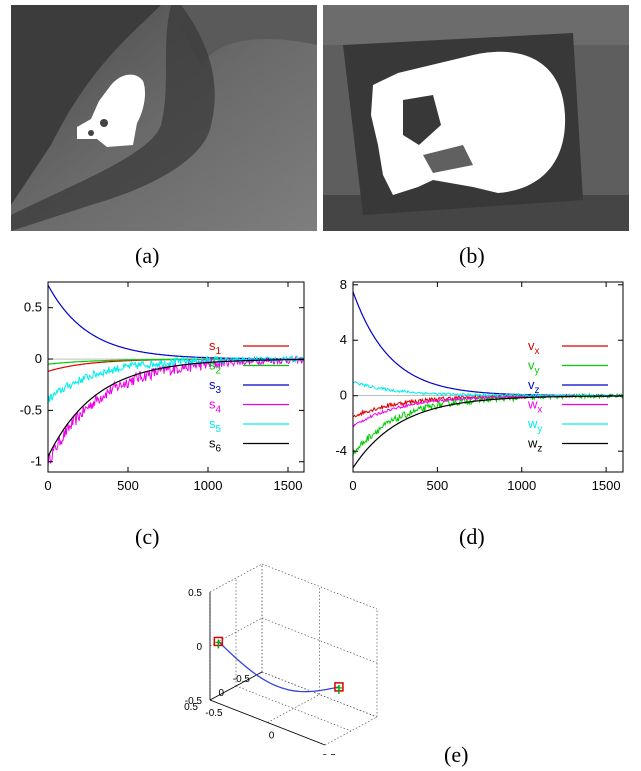 This screenshot has width=641, height=771. What do you see at coordinates (329, 754) in the screenshot?
I see `x-tick-label: 0.5` at bounding box center [329, 754].